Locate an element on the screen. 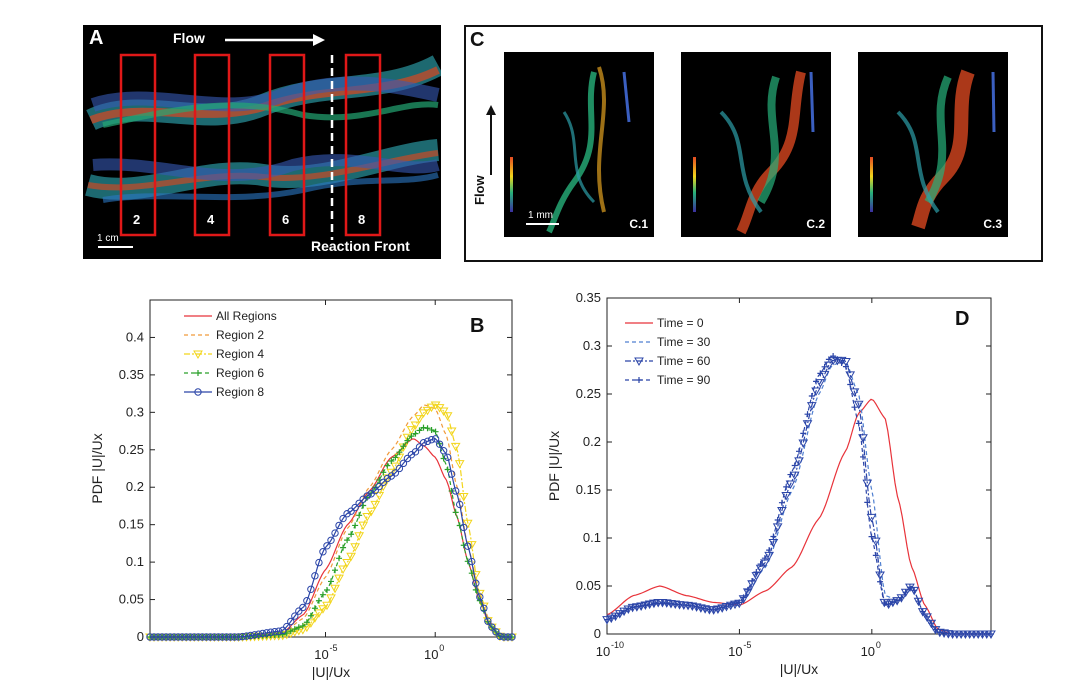  panel-c3-label: C.3 is located at coordinates (992, 224).